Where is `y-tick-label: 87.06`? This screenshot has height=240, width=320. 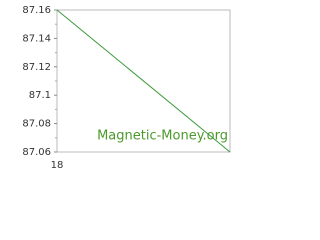 y-tick-label: 87.06 is located at coordinates (36, 152).